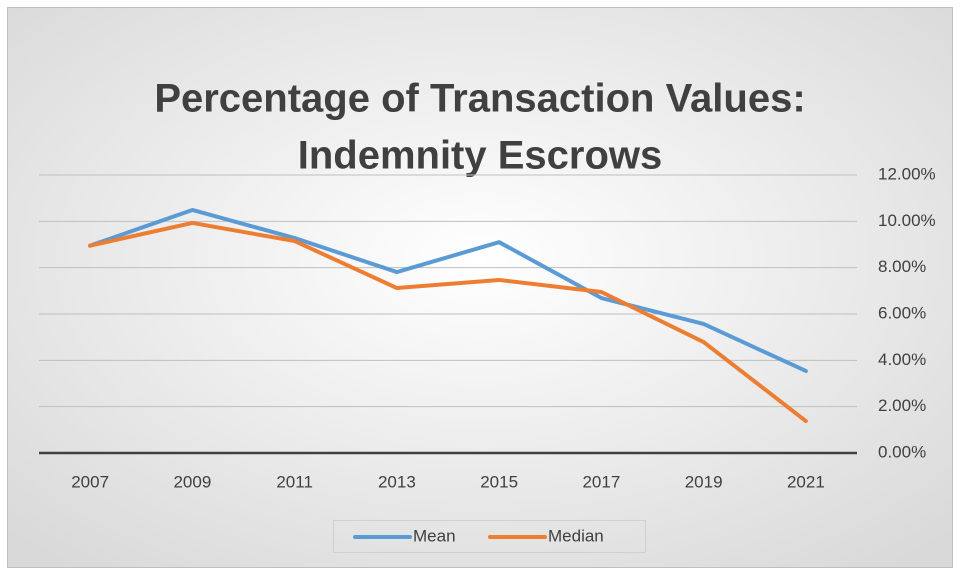 The image size is (960, 575). What do you see at coordinates (902, 266) in the screenshot?
I see `y-tick-label: 8.00%` at bounding box center [902, 266].